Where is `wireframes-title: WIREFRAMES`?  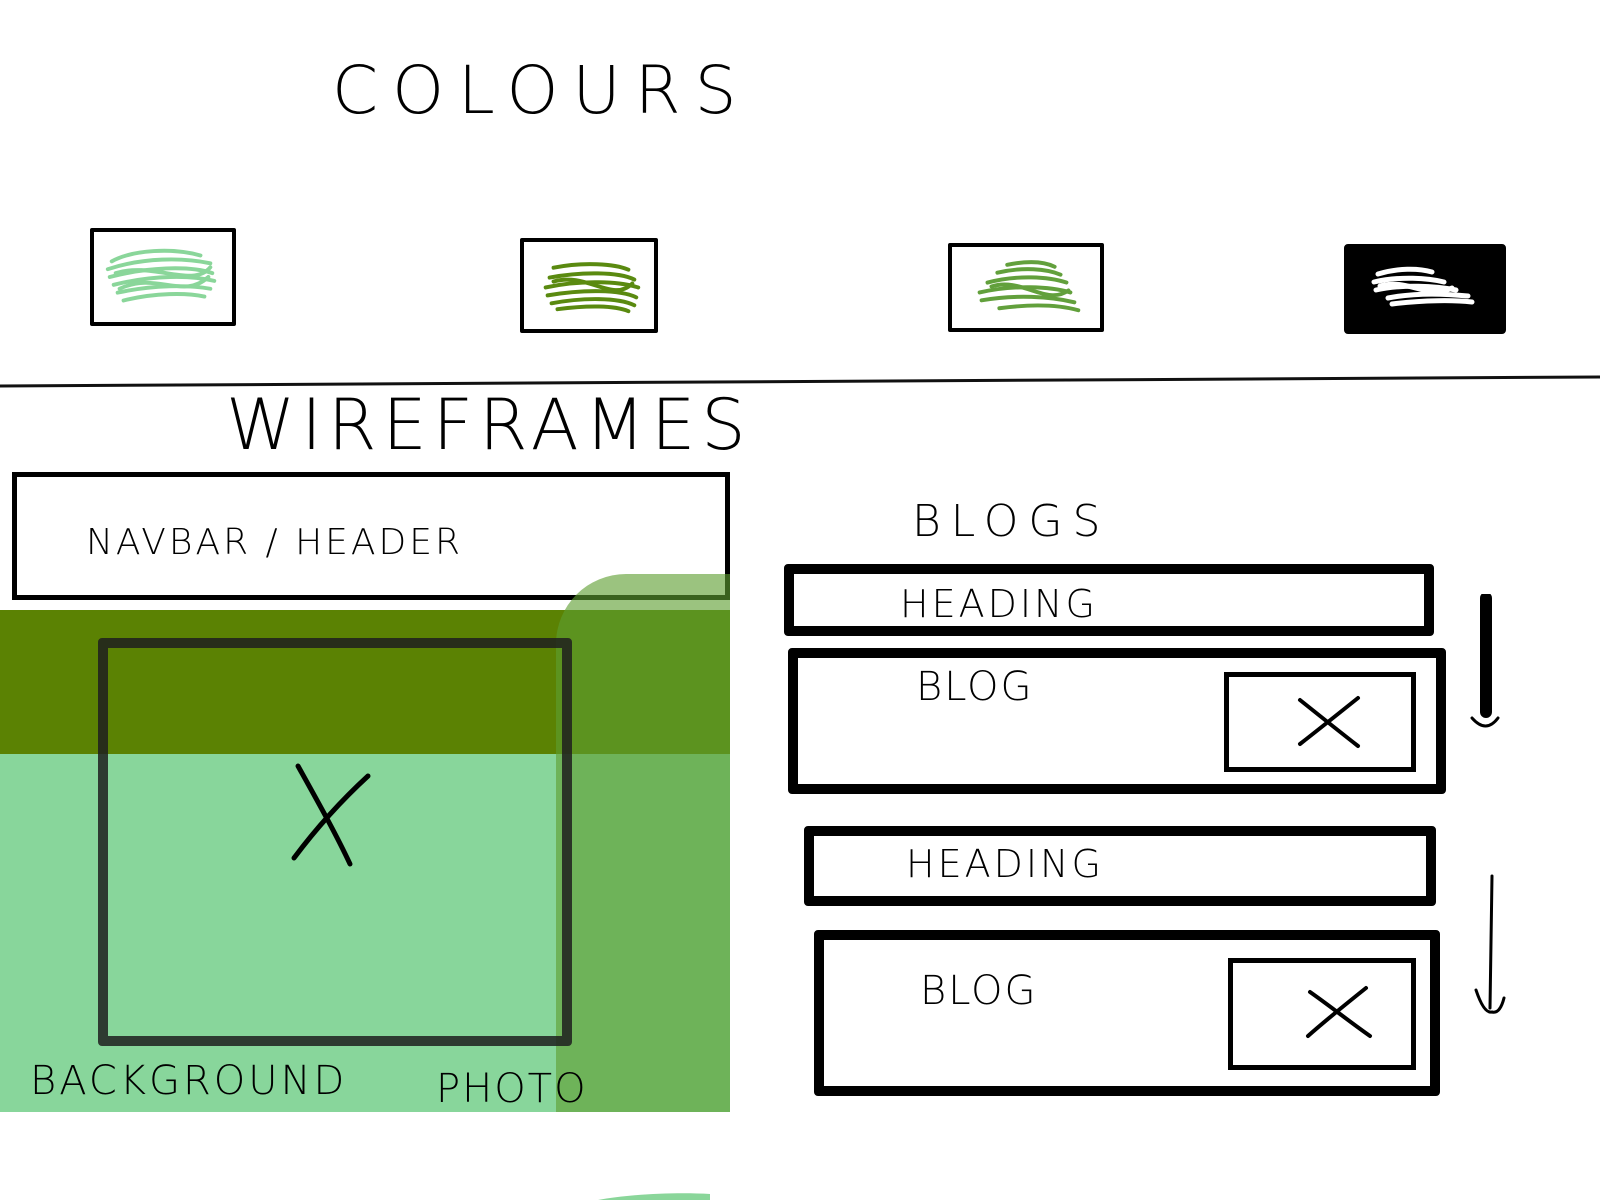 wireframes-title: WIREFRAMES is located at coordinates (489, 425).